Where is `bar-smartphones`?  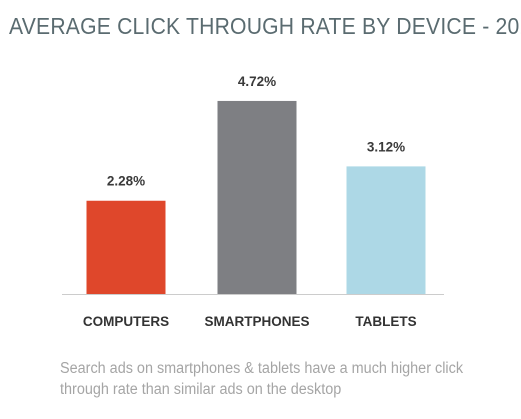 bar-smartphones is located at coordinates (257, 197).